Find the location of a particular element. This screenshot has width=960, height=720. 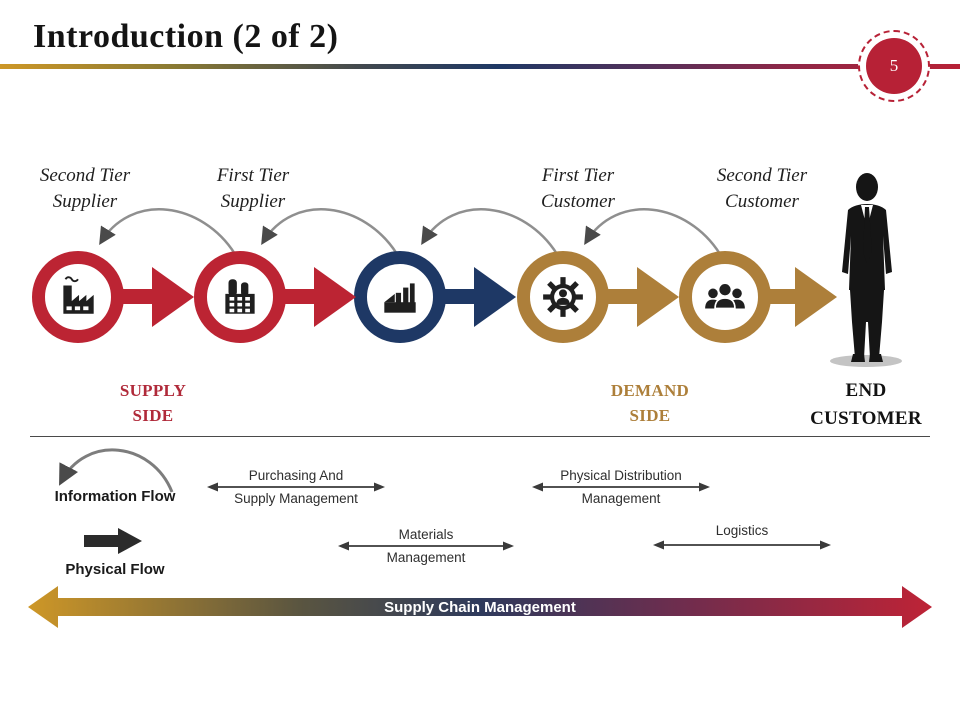

factory-stacks-icon is located at coordinates (400, 298).